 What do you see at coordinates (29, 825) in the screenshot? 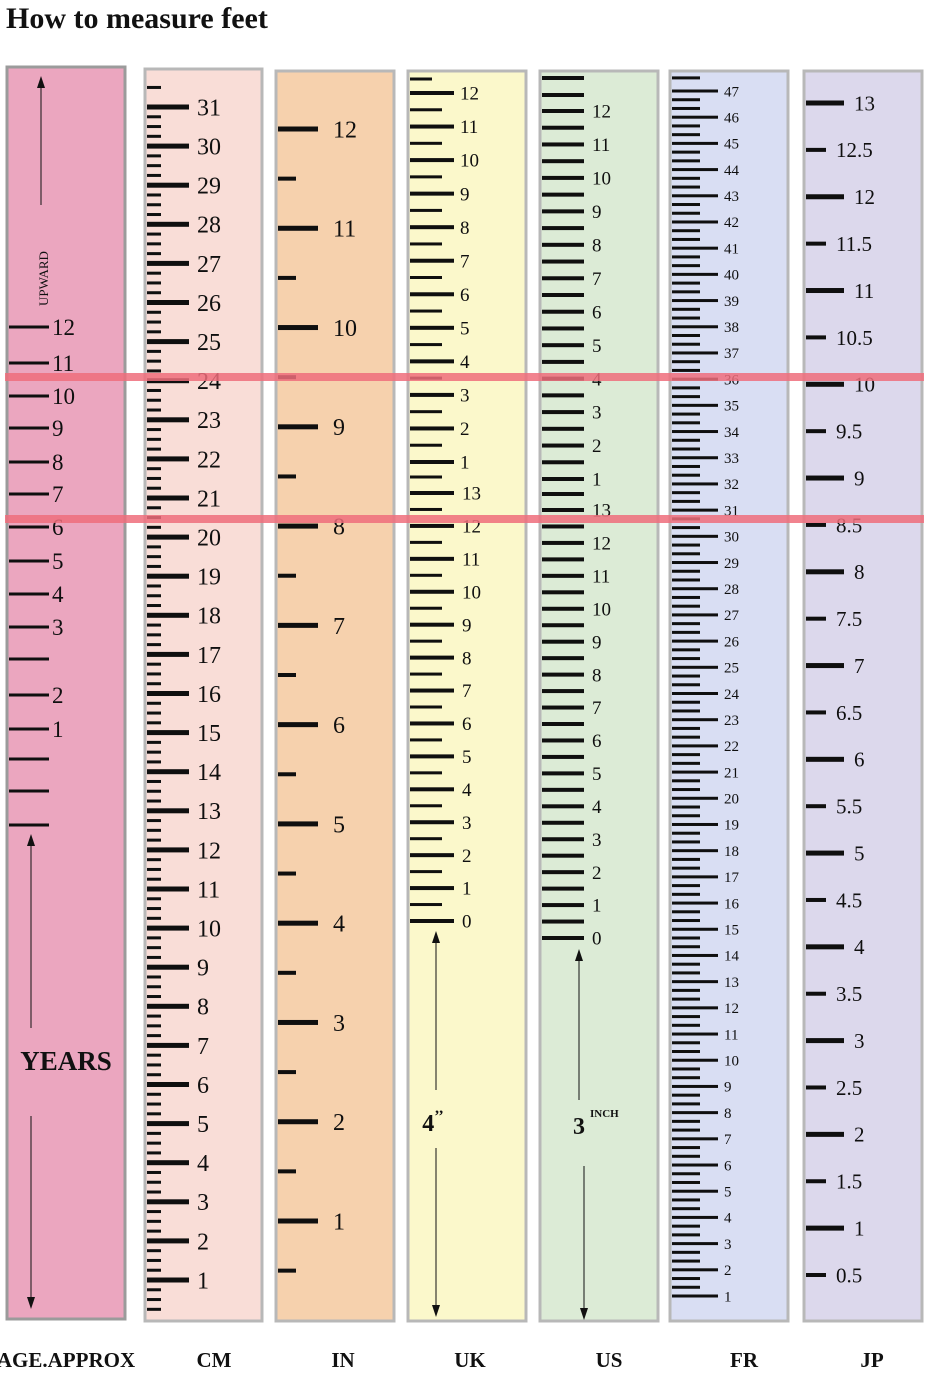
I see `age-unlabeled-tick` at bounding box center [29, 825].